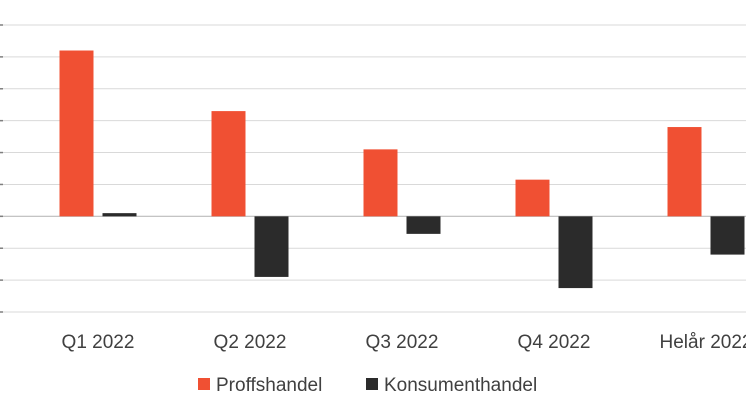  What do you see at coordinates (1, 168) in the screenshot?
I see `y-axis-ticks` at bounding box center [1, 168].